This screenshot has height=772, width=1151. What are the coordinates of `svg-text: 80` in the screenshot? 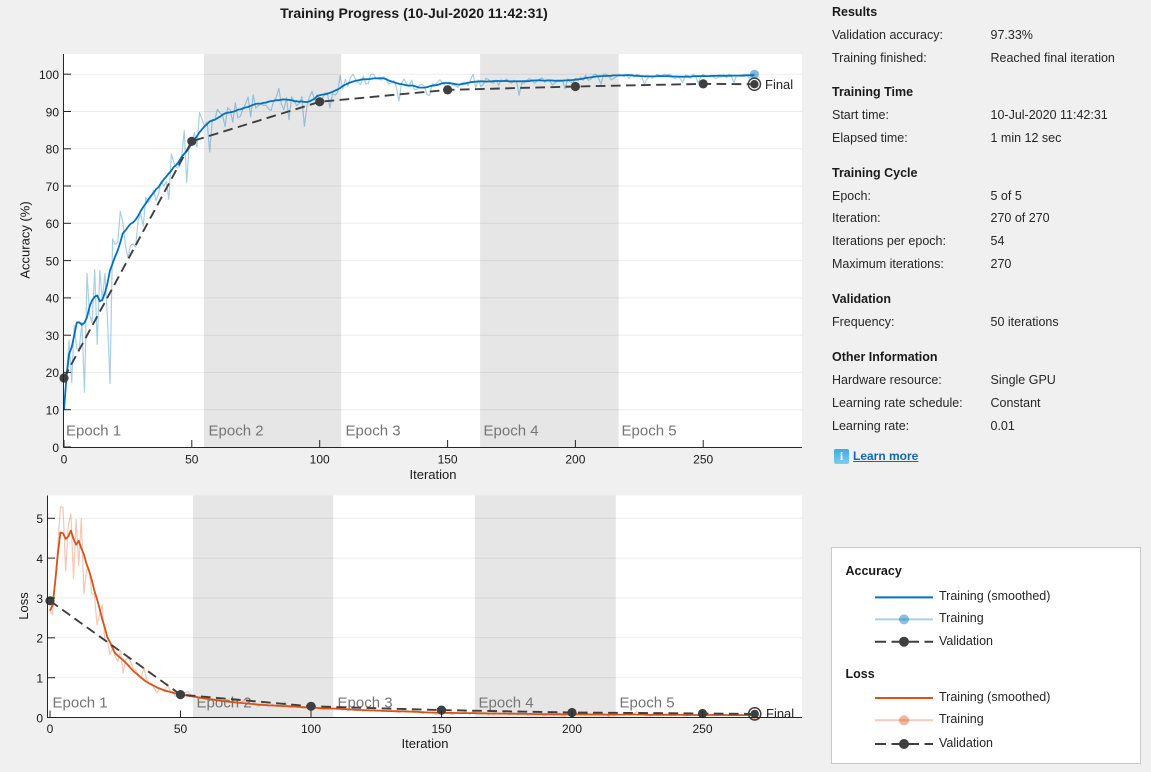 It's located at (53, 150).